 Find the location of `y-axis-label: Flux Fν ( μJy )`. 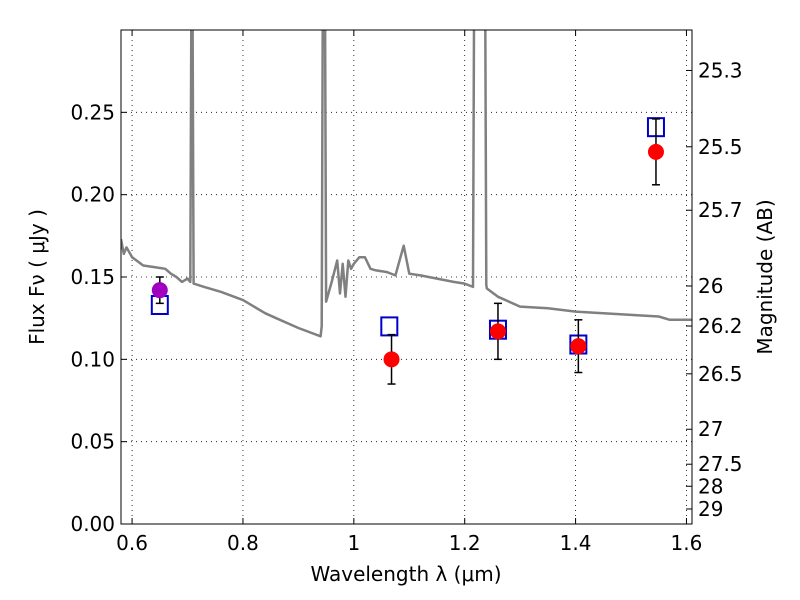

y-axis-label: Flux Fν ( μJy ) is located at coordinates (37, 277).